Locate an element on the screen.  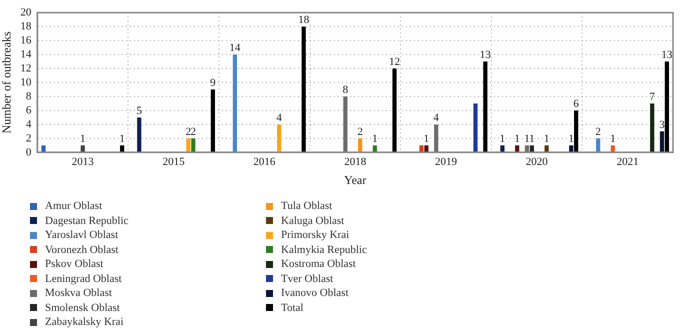
x-tick-label: 2021 is located at coordinates (627, 162).